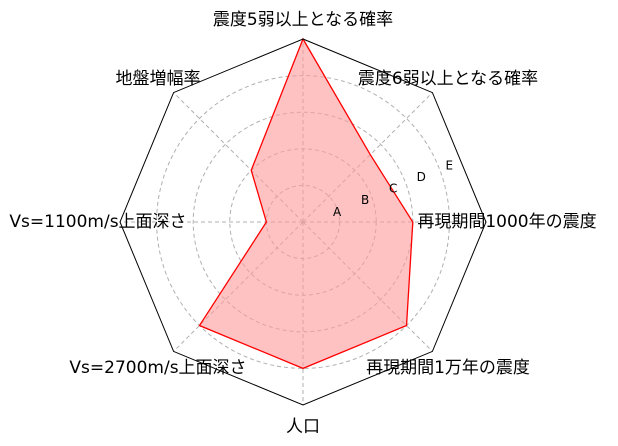 Image resolution: width=618 pixels, height=446 pixels. Describe the element at coordinates (365, 200) in the screenshot. I see `ring-label: B` at that location.